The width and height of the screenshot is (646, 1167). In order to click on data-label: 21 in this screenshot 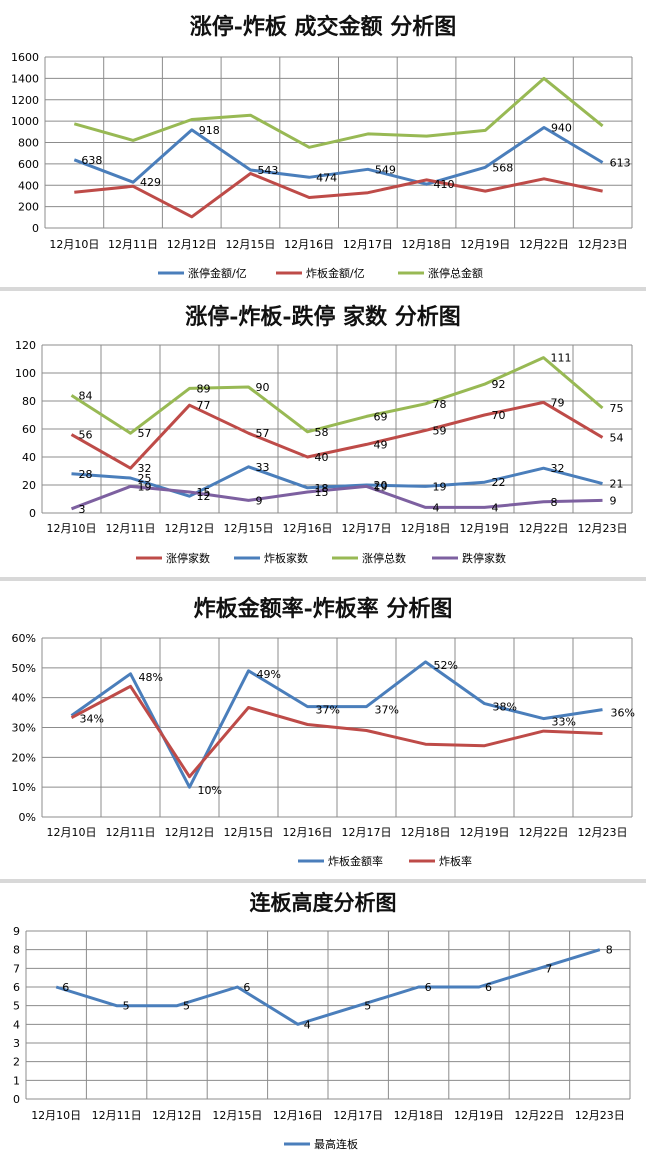, I will do `click(617, 484)`.